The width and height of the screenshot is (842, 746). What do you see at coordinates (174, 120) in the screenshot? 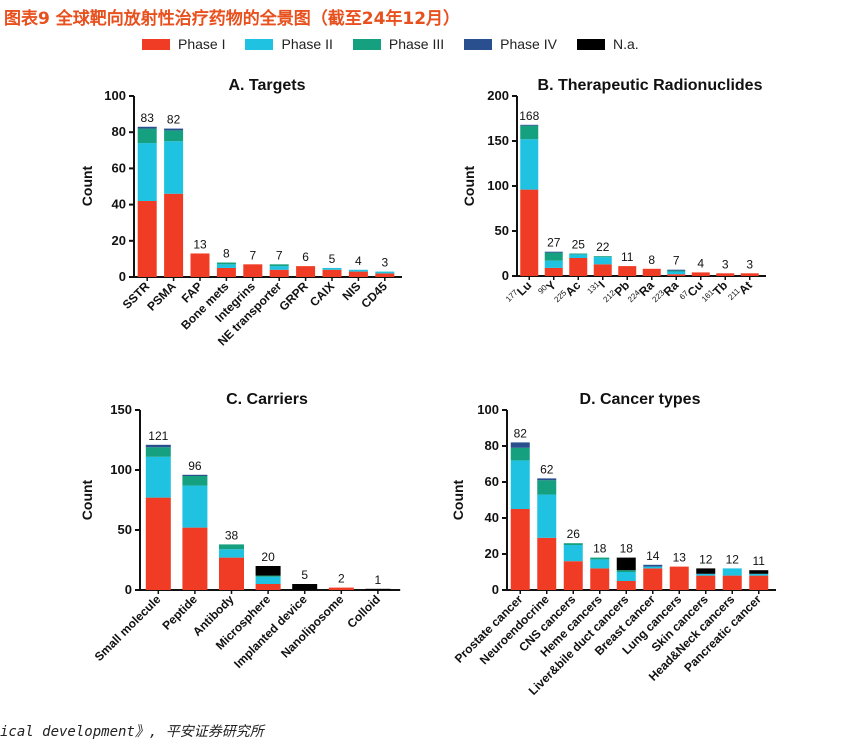
I see `data-label-psma: 82` at bounding box center [174, 120].